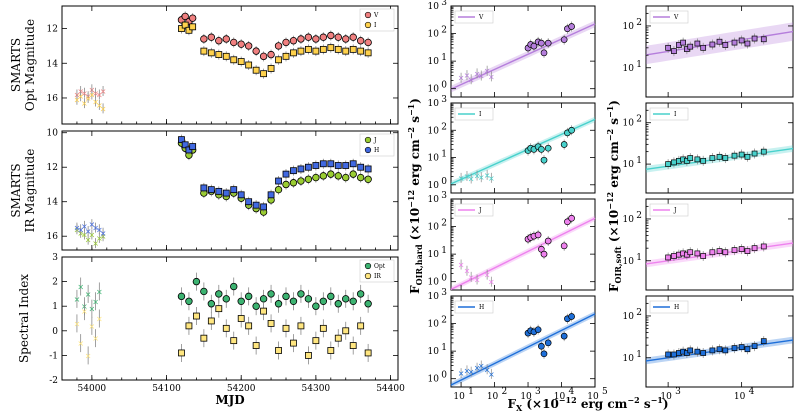  What do you see at coordinates (669, 307) in the screenshot?
I see `legend: H` at bounding box center [669, 307].